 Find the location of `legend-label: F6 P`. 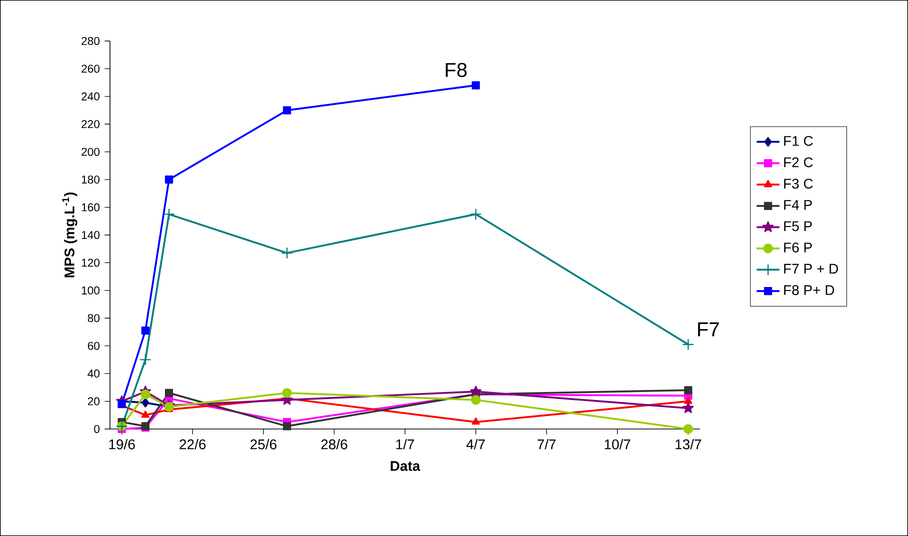

legend-label: F6 P is located at coordinates (798, 247).